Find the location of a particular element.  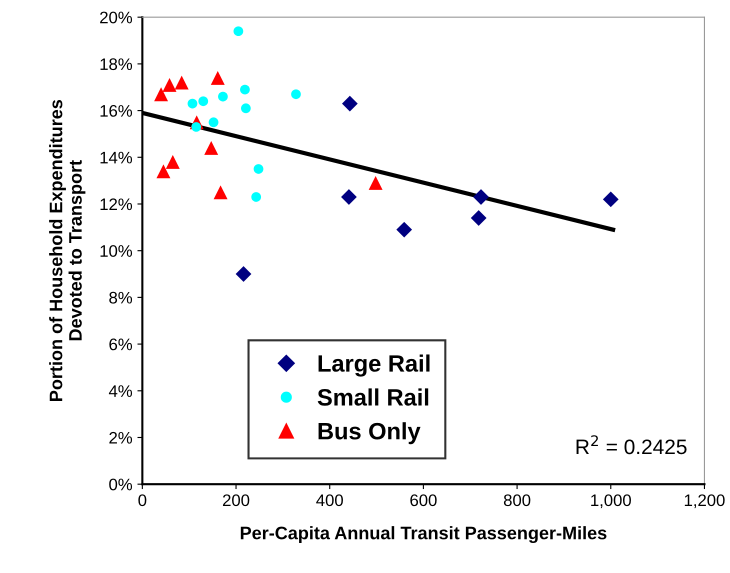

y-tick-label: 16% is located at coordinates (116, 110).